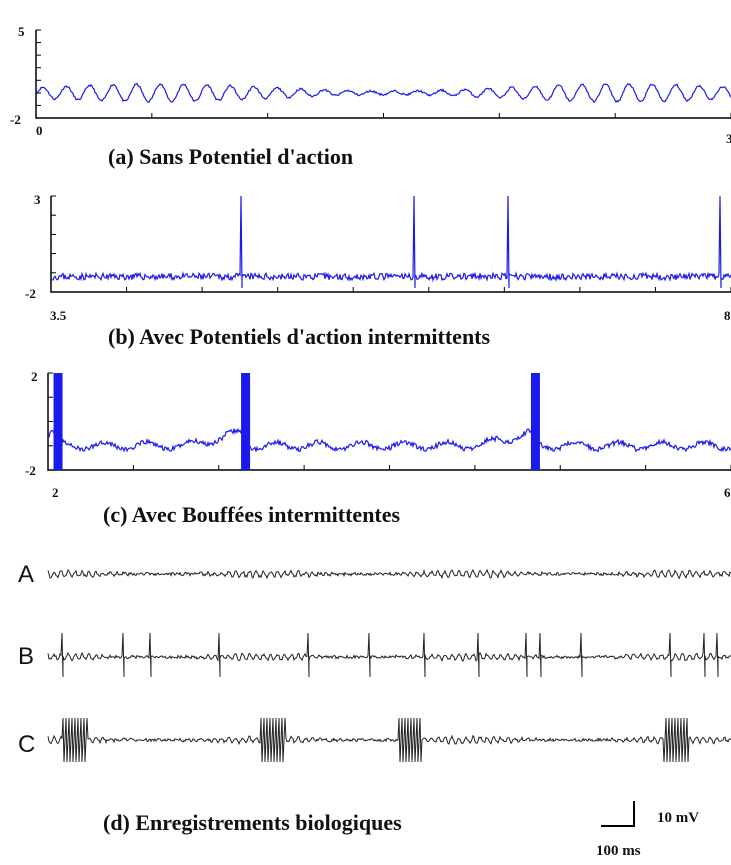 The width and height of the screenshot is (731, 865). What do you see at coordinates (55, 492) in the screenshot?
I see `panel-c-xtick-left: 2` at bounding box center [55, 492].